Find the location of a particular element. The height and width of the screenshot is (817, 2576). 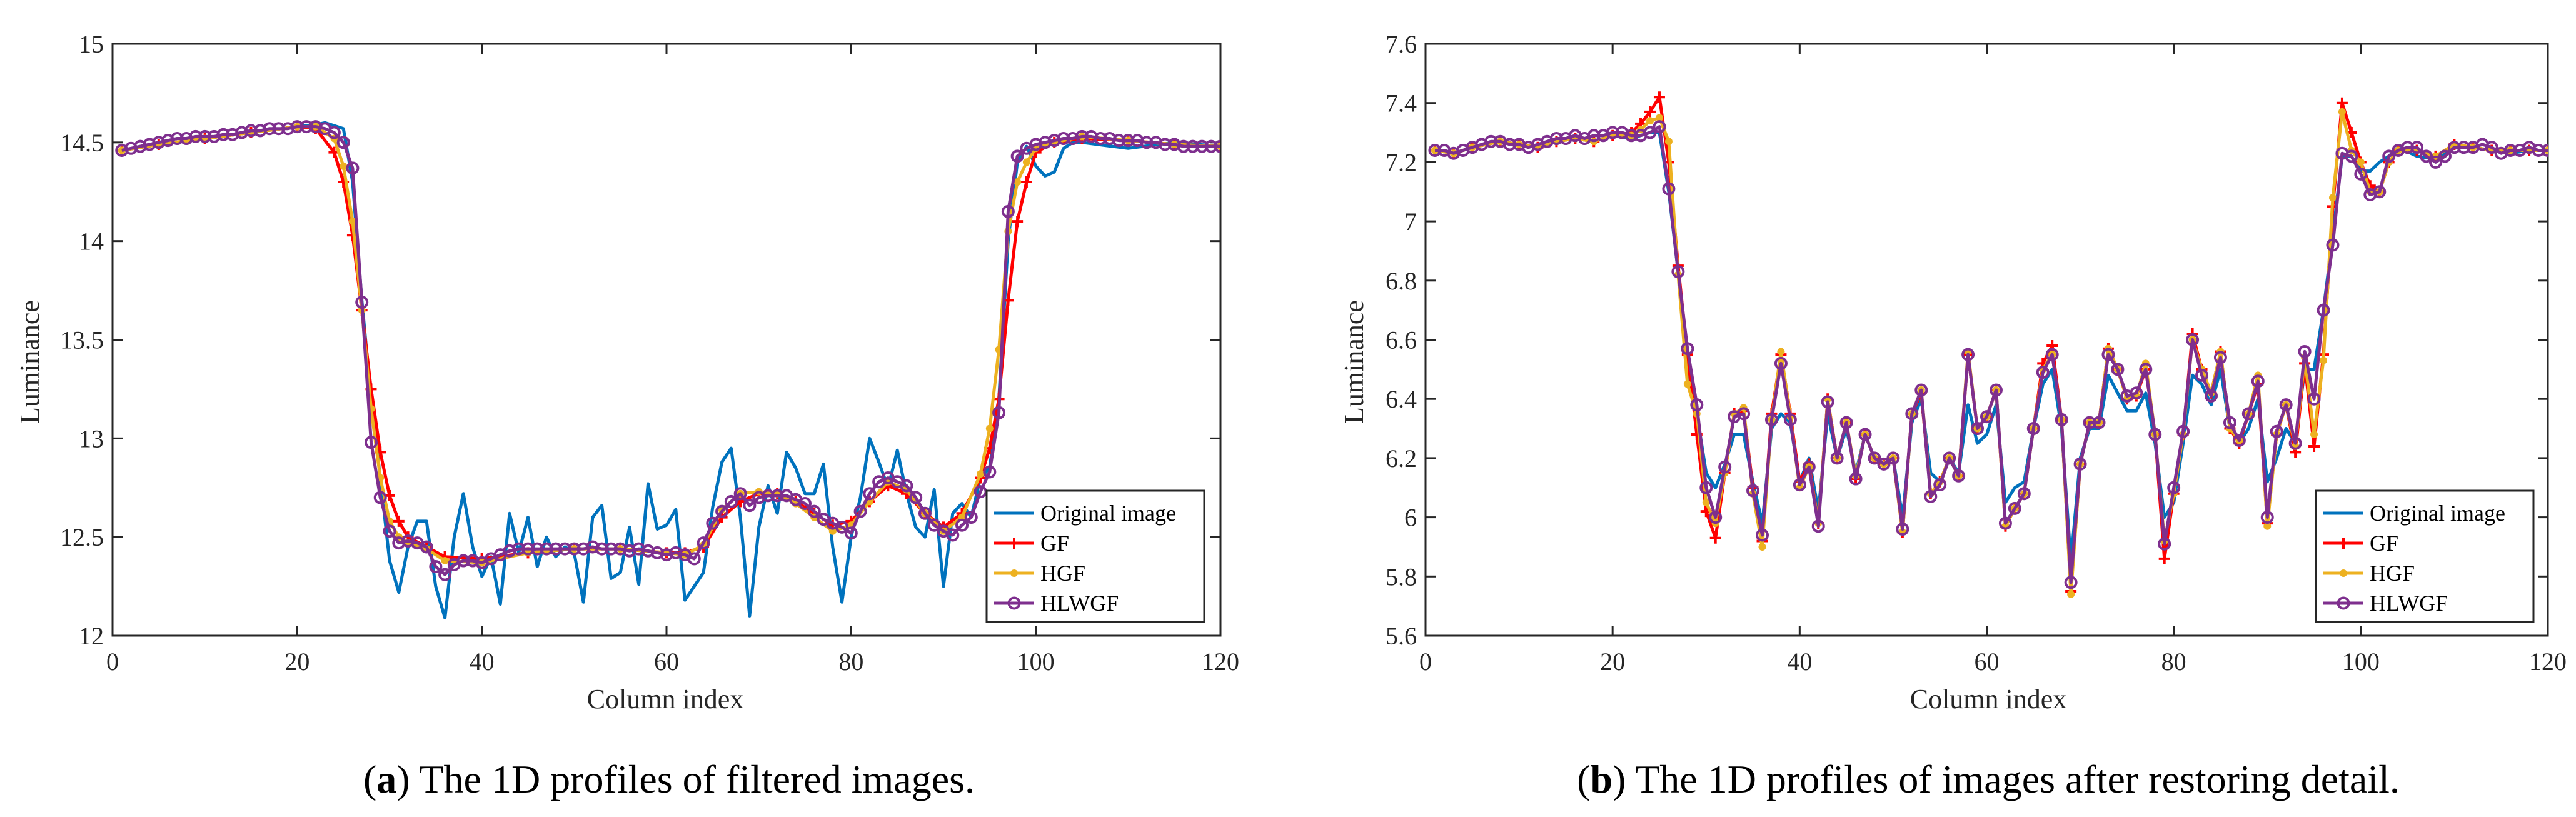

chart-b-xlabel: Column index is located at coordinates (1988, 699).